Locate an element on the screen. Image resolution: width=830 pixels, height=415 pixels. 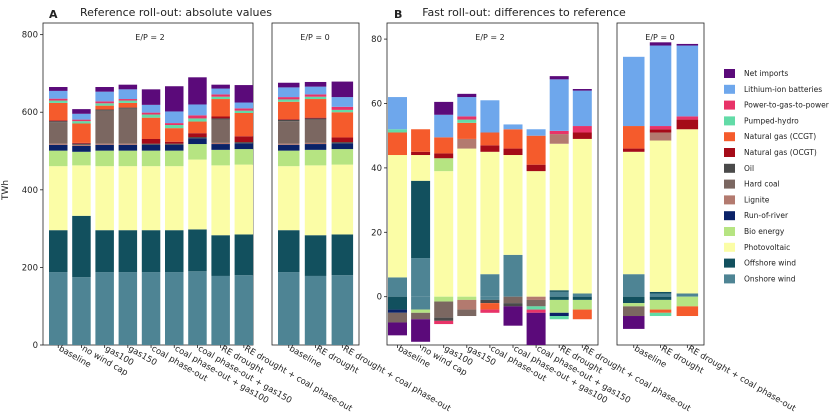
bar-baseline-run-of-river-negative is located at coordinates (397, 311).